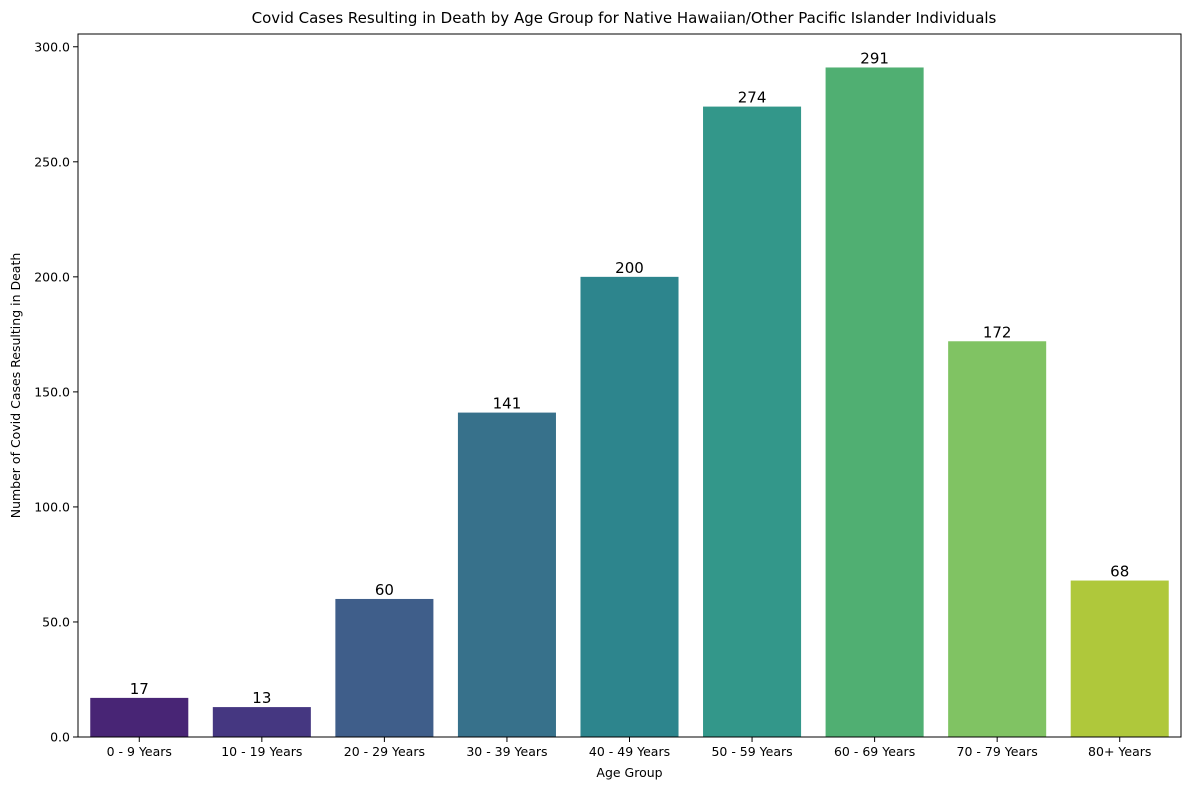 The width and height of the screenshot is (1189, 790). Describe the element at coordinates (997, 332) in the screenshot. I see `bar-value-label: 172` at that location.